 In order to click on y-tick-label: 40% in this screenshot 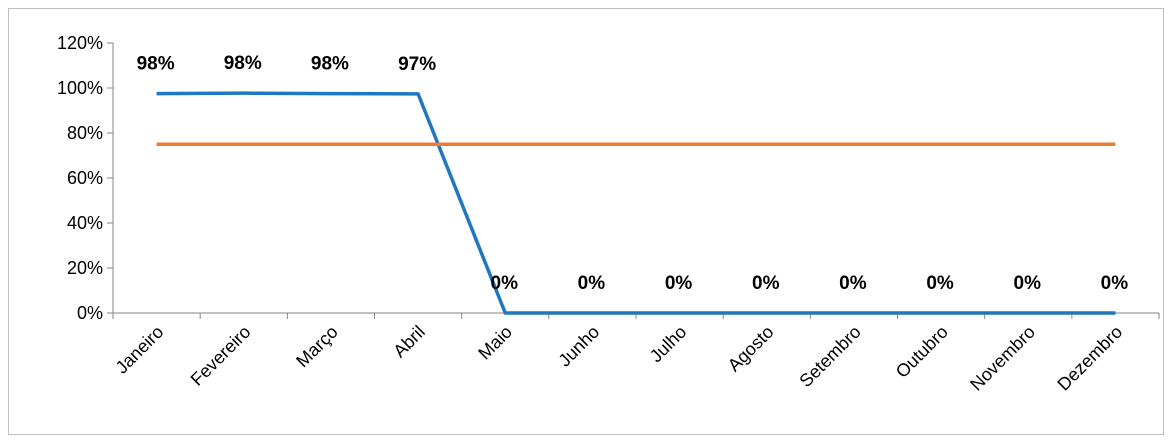, I will do `click(85, 223)`.